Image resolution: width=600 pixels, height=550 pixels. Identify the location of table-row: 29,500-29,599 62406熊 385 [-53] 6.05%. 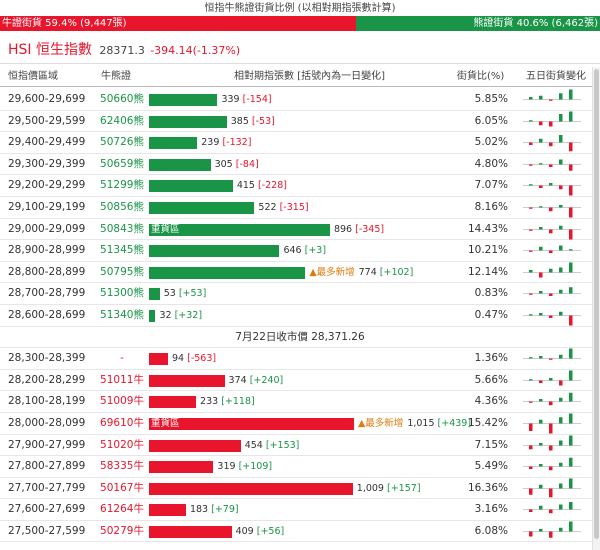
(300, 122).